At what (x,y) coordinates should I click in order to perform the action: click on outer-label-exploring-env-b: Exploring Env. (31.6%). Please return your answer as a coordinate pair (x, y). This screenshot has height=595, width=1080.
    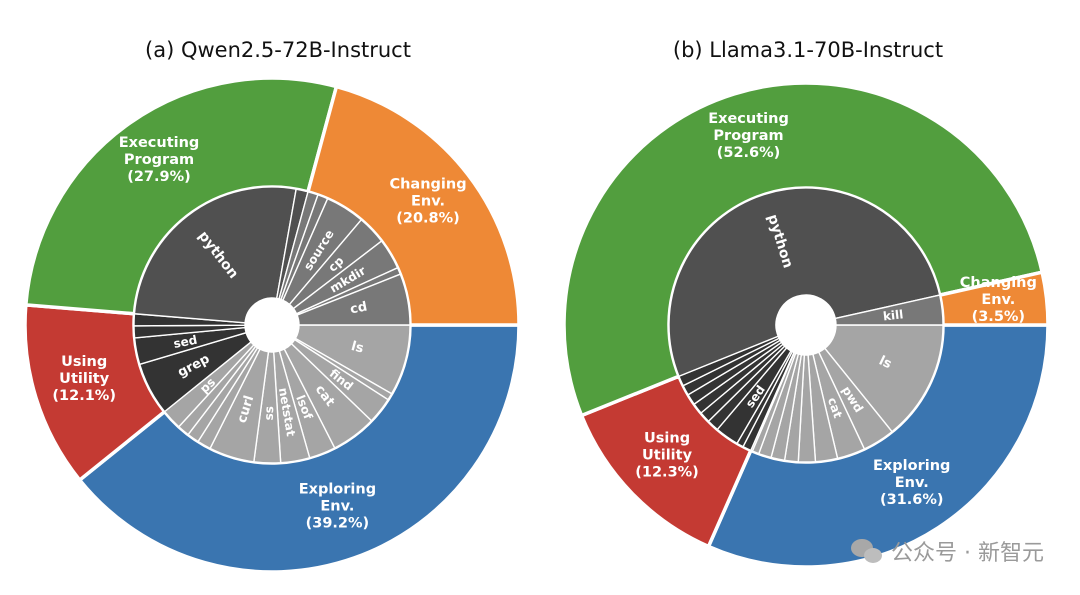
    Looking at the image, I should click on (911, 483).